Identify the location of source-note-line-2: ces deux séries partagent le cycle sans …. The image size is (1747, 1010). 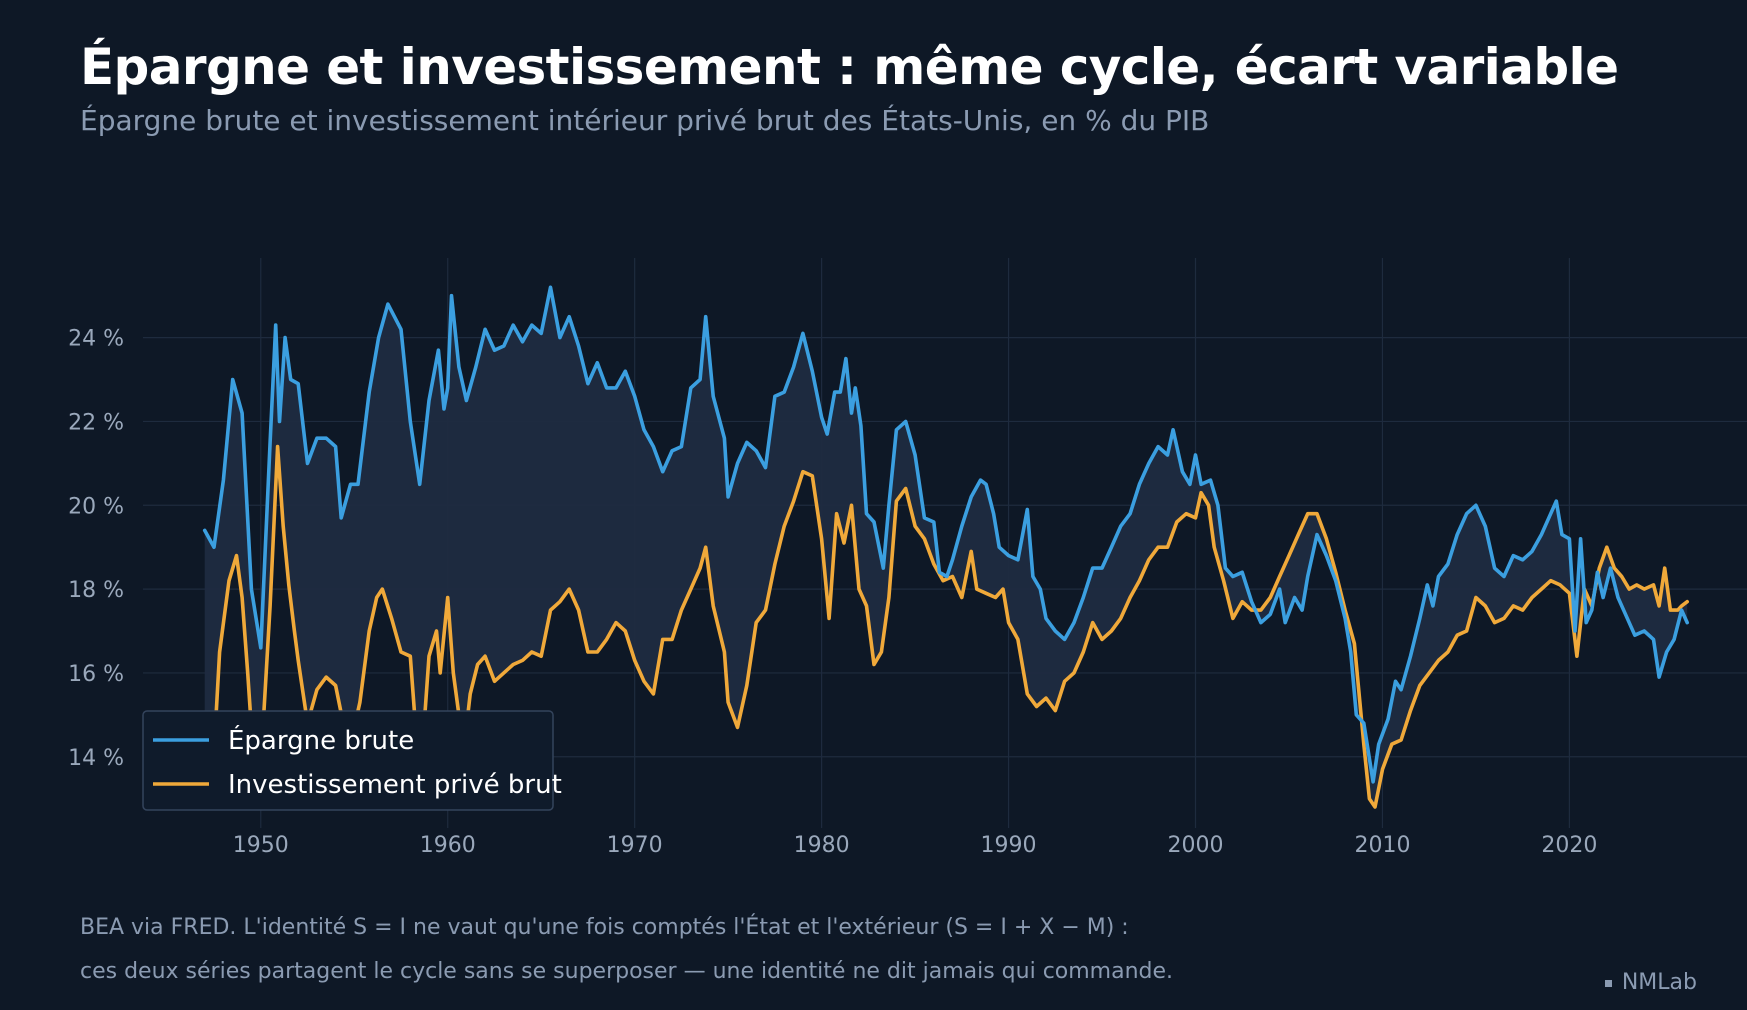
(627, 971).